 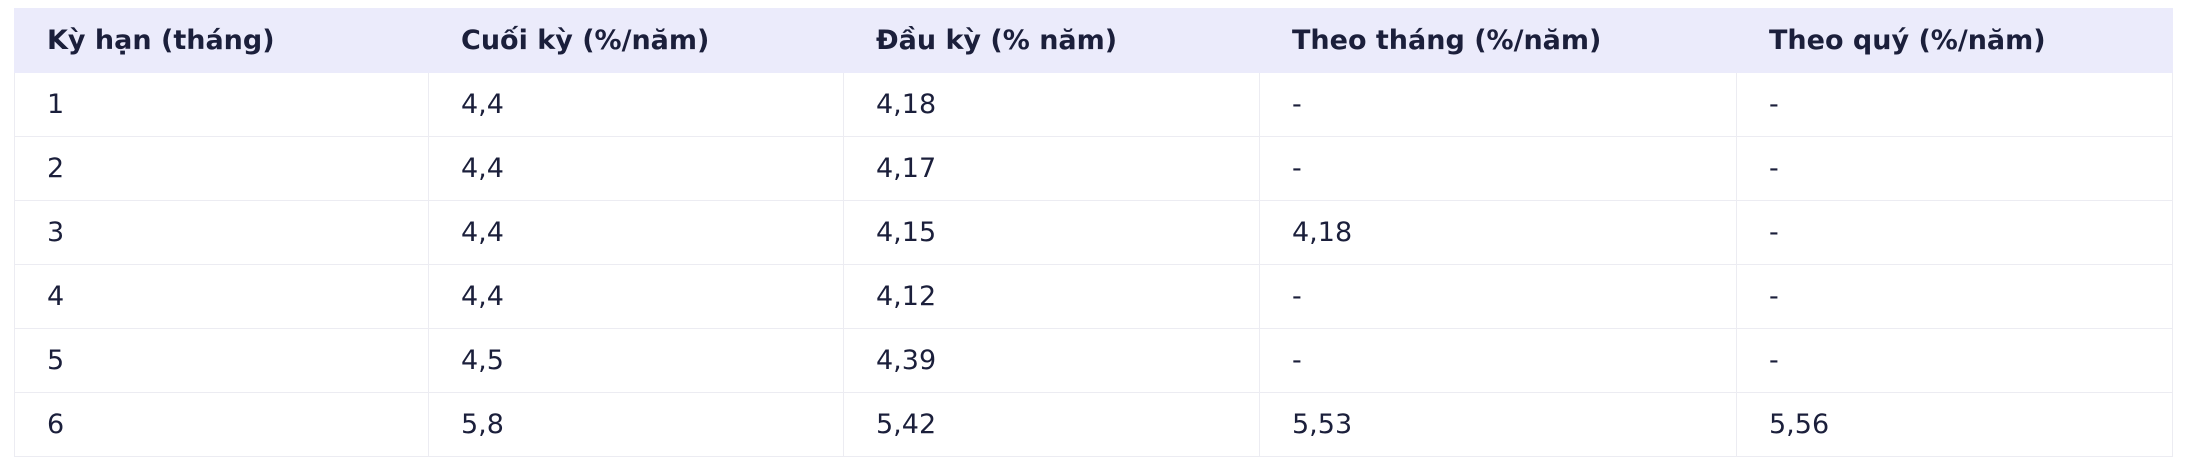 I want to click on column-header: Cuối kỳ (%/năm), so click(x=636, y=40).